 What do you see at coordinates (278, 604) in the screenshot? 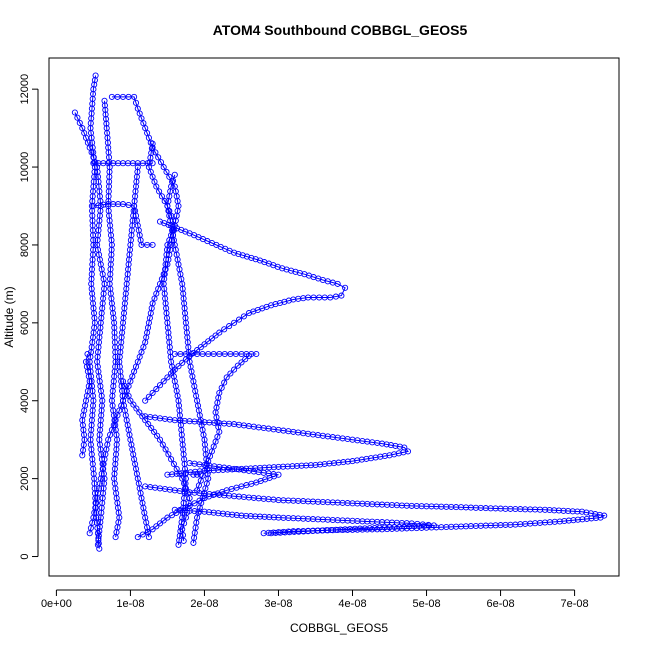
I see `x-tick-label: 3e-08` at bounding box center [278, 604].